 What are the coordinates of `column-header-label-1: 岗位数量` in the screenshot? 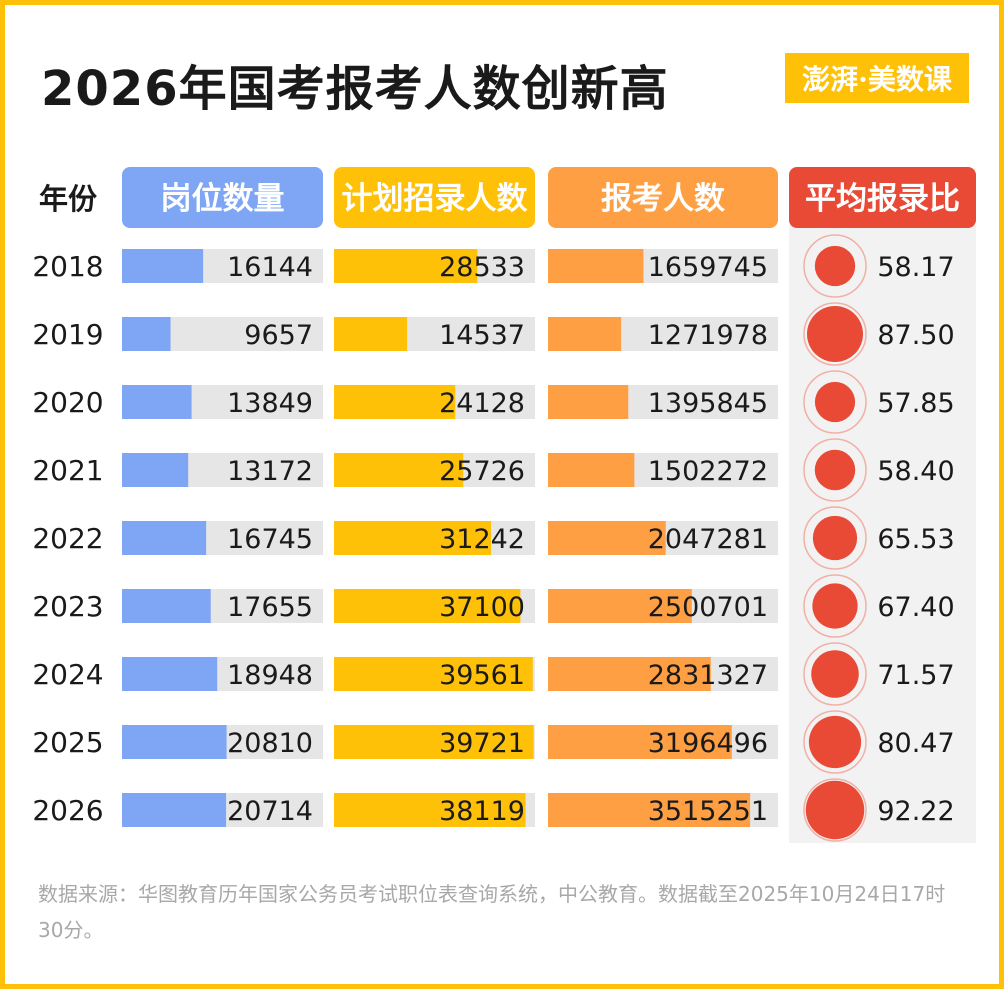 It's located at (223, 199).